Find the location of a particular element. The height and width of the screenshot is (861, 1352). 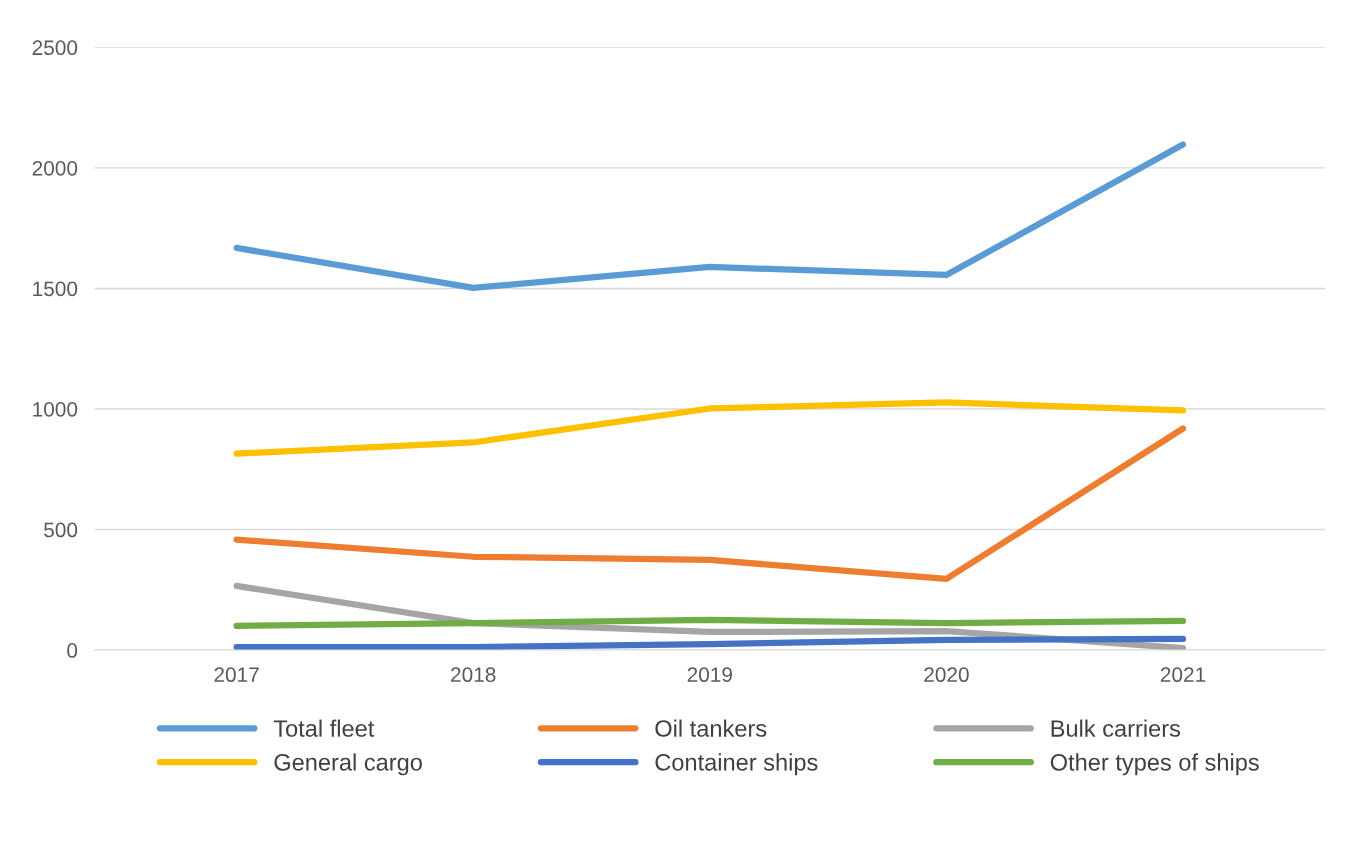

x-tick-label: 2020 is located at coordinates (946, 675).